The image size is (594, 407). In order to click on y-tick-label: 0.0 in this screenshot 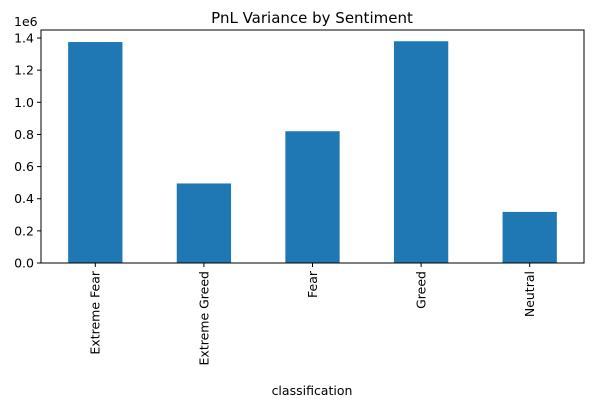, I will do `click(24, 263)`.